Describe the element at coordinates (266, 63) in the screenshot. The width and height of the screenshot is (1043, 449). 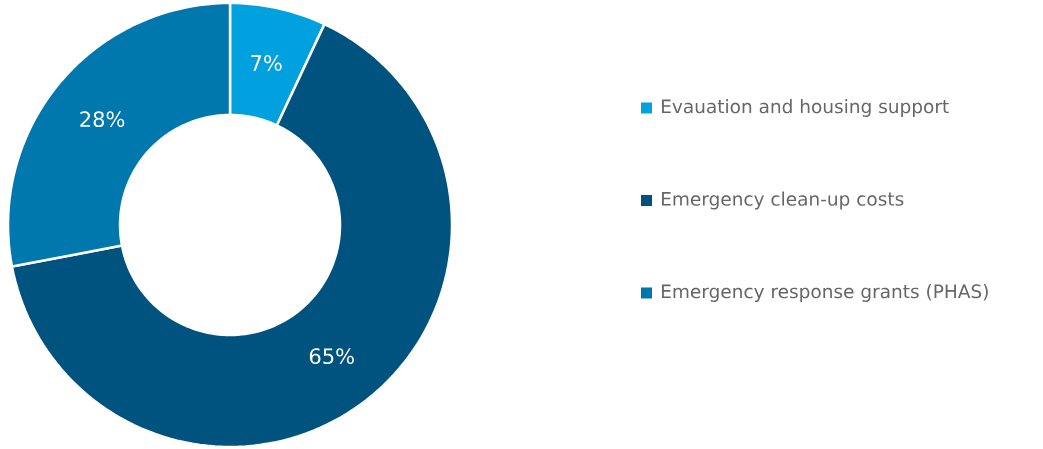
I see `data-label: 7%` at that location.